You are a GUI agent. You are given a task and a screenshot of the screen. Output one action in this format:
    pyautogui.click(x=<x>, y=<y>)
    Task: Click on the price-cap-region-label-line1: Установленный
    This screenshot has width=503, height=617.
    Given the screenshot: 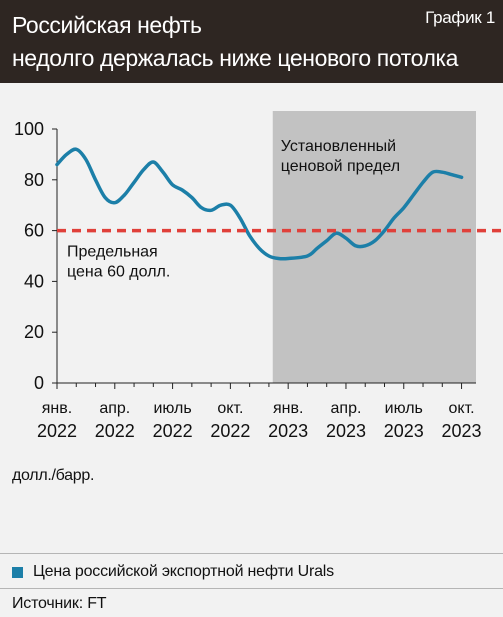 What is the action you would take?
    pyautogui.click(x=338, y=146)
    